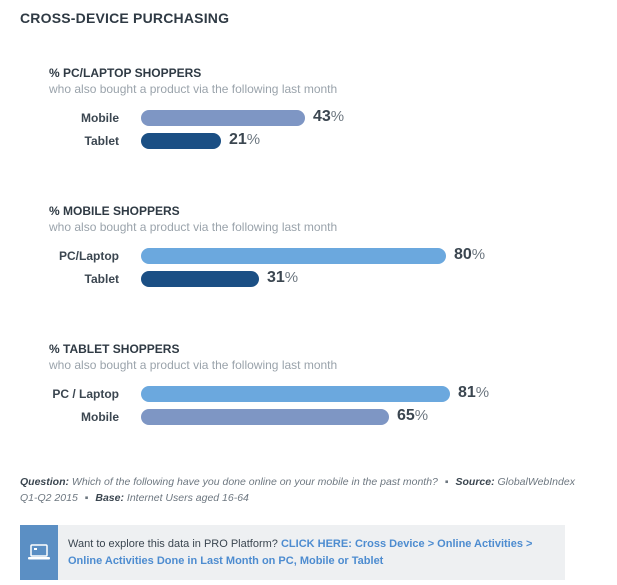 This screenshot has height=585, width=617. Describe the element at coordinates (114, 211) in the screenshot. I see `group-title: % MOBILE SHOPPERS` at that location.